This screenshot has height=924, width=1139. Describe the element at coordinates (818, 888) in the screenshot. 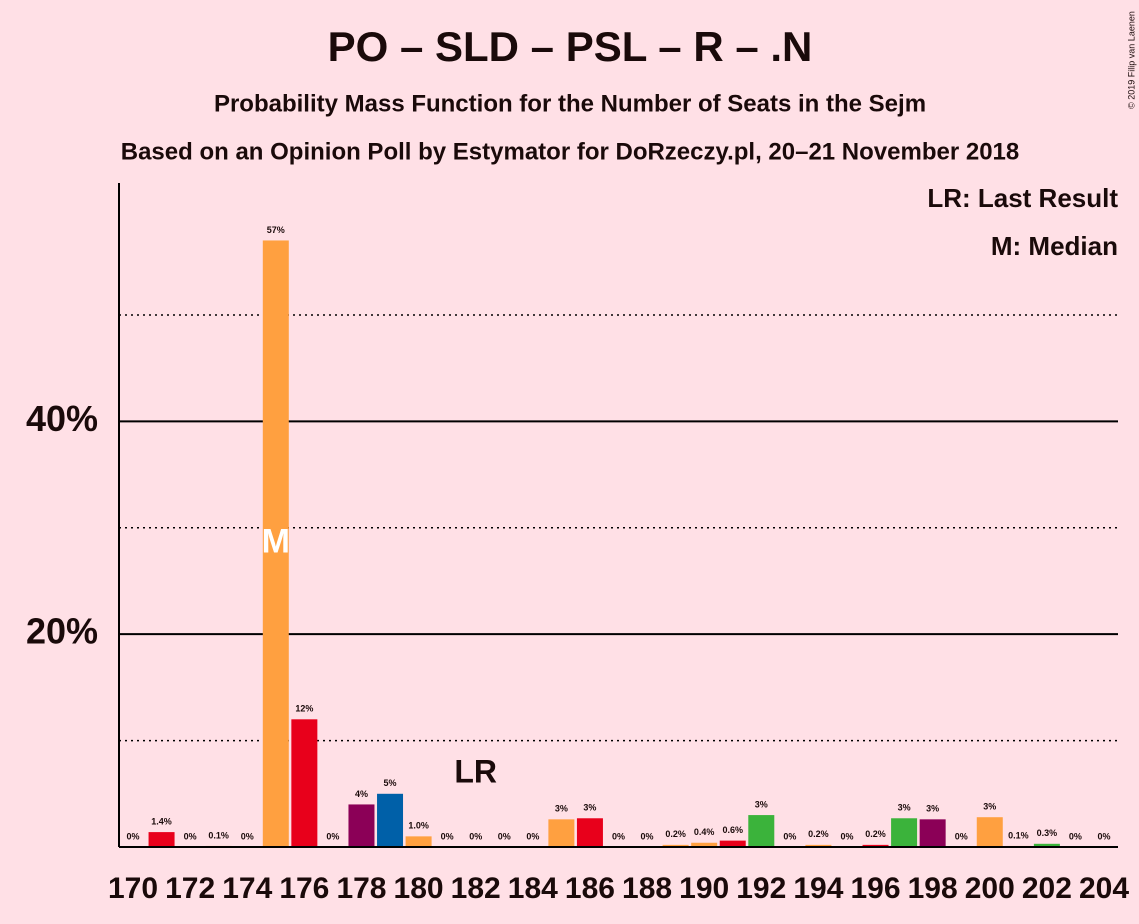

I see `x-tick-label: 194` at that location.